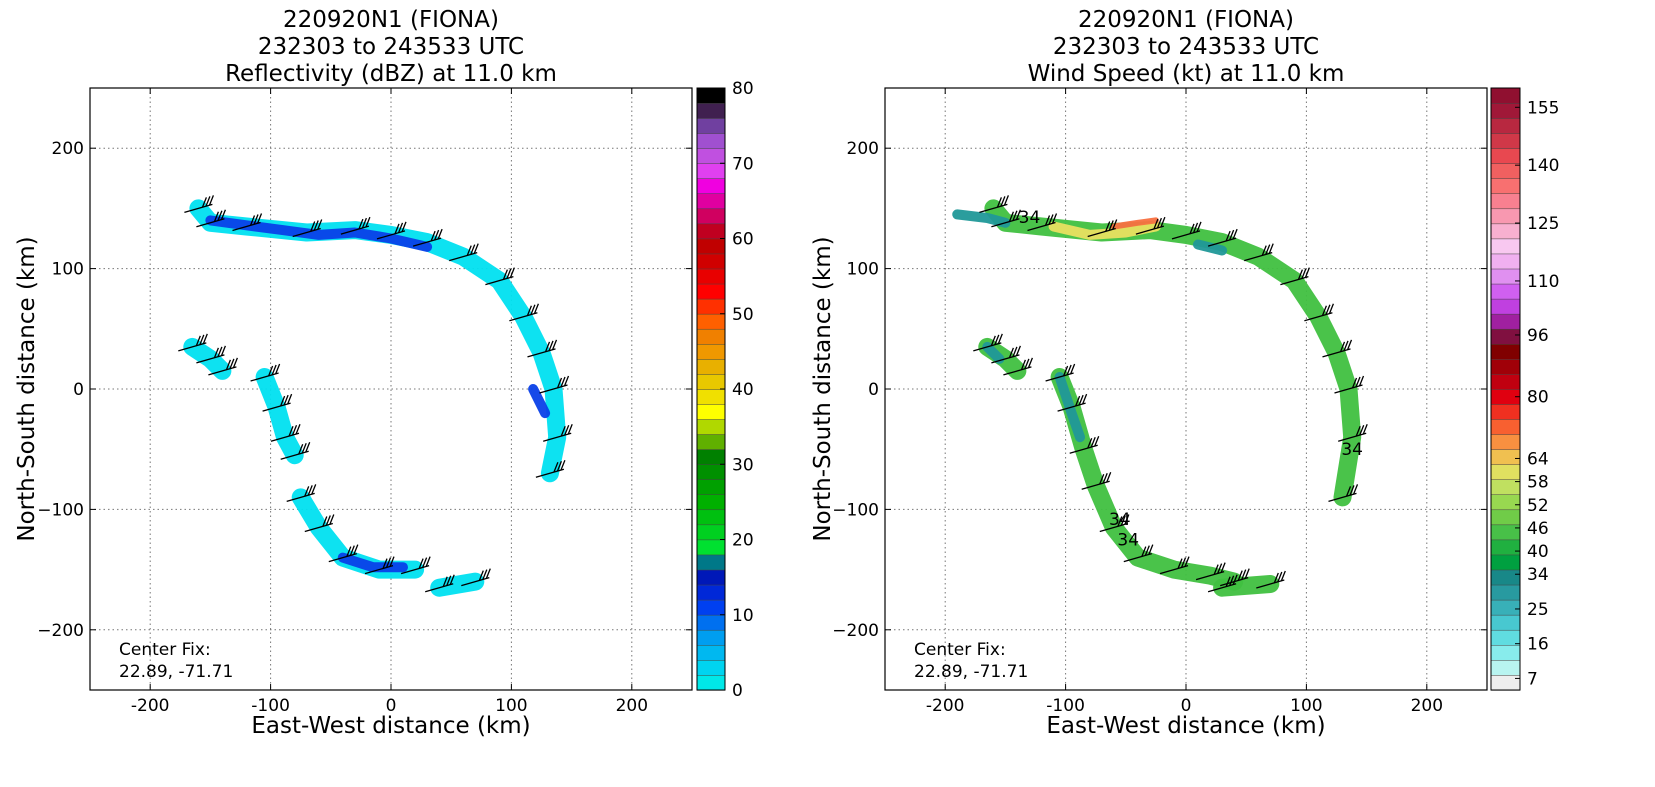  Describe the element at coordinates (390, 726) in the screenshot. I see `x-axis-label: East-West distance (km)` at that location.